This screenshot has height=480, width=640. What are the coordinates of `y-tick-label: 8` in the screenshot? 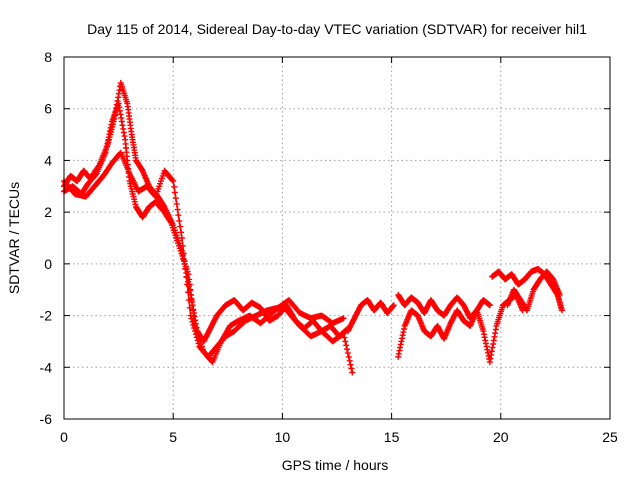 It's located at (48, 57).